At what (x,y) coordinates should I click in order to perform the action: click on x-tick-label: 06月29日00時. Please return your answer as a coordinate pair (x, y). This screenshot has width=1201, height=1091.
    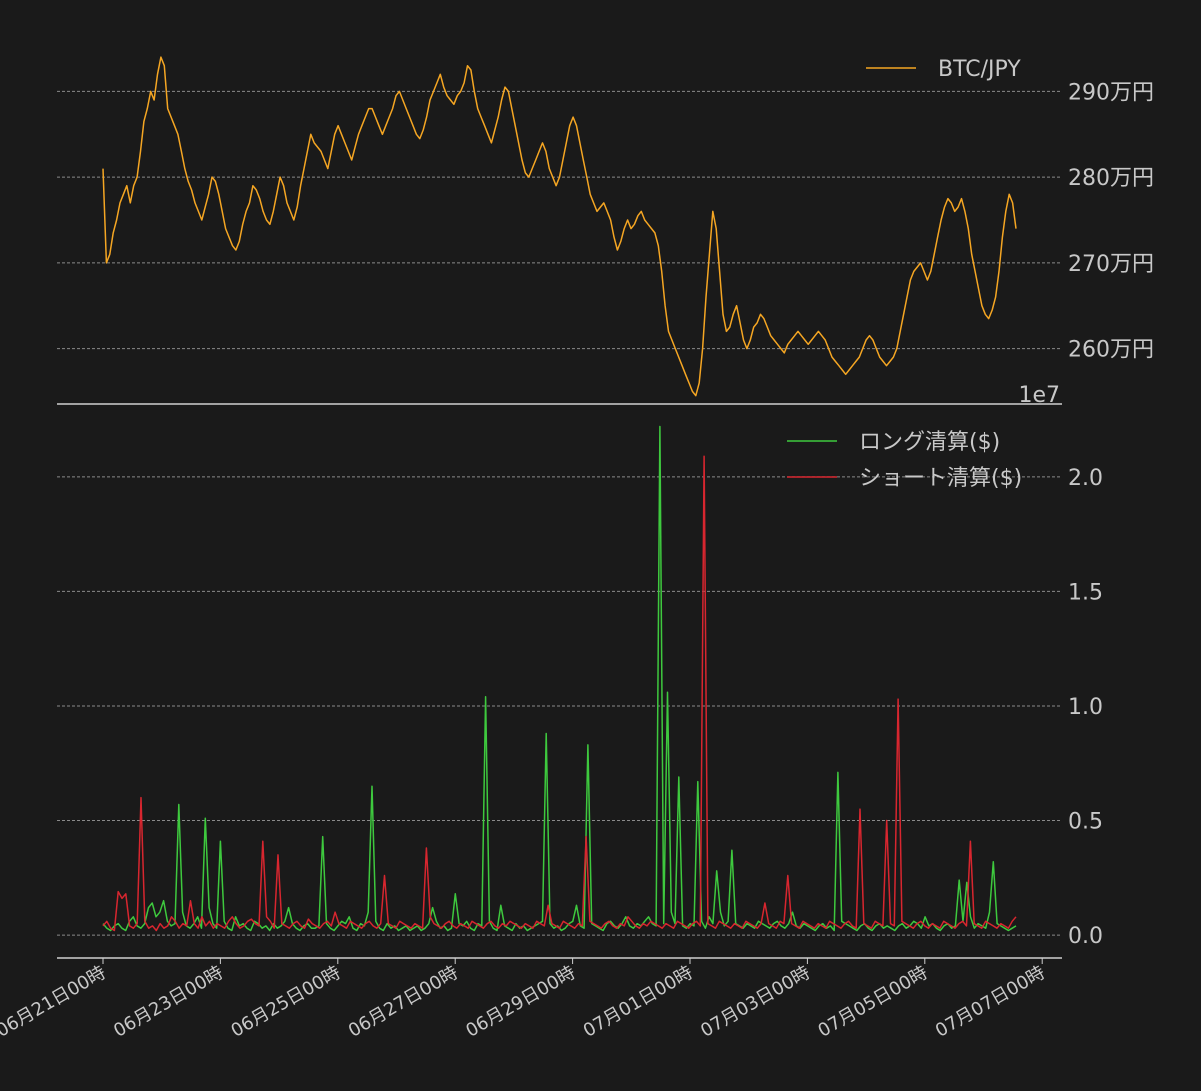
    Looking at the image, I should click on (520, 1002).